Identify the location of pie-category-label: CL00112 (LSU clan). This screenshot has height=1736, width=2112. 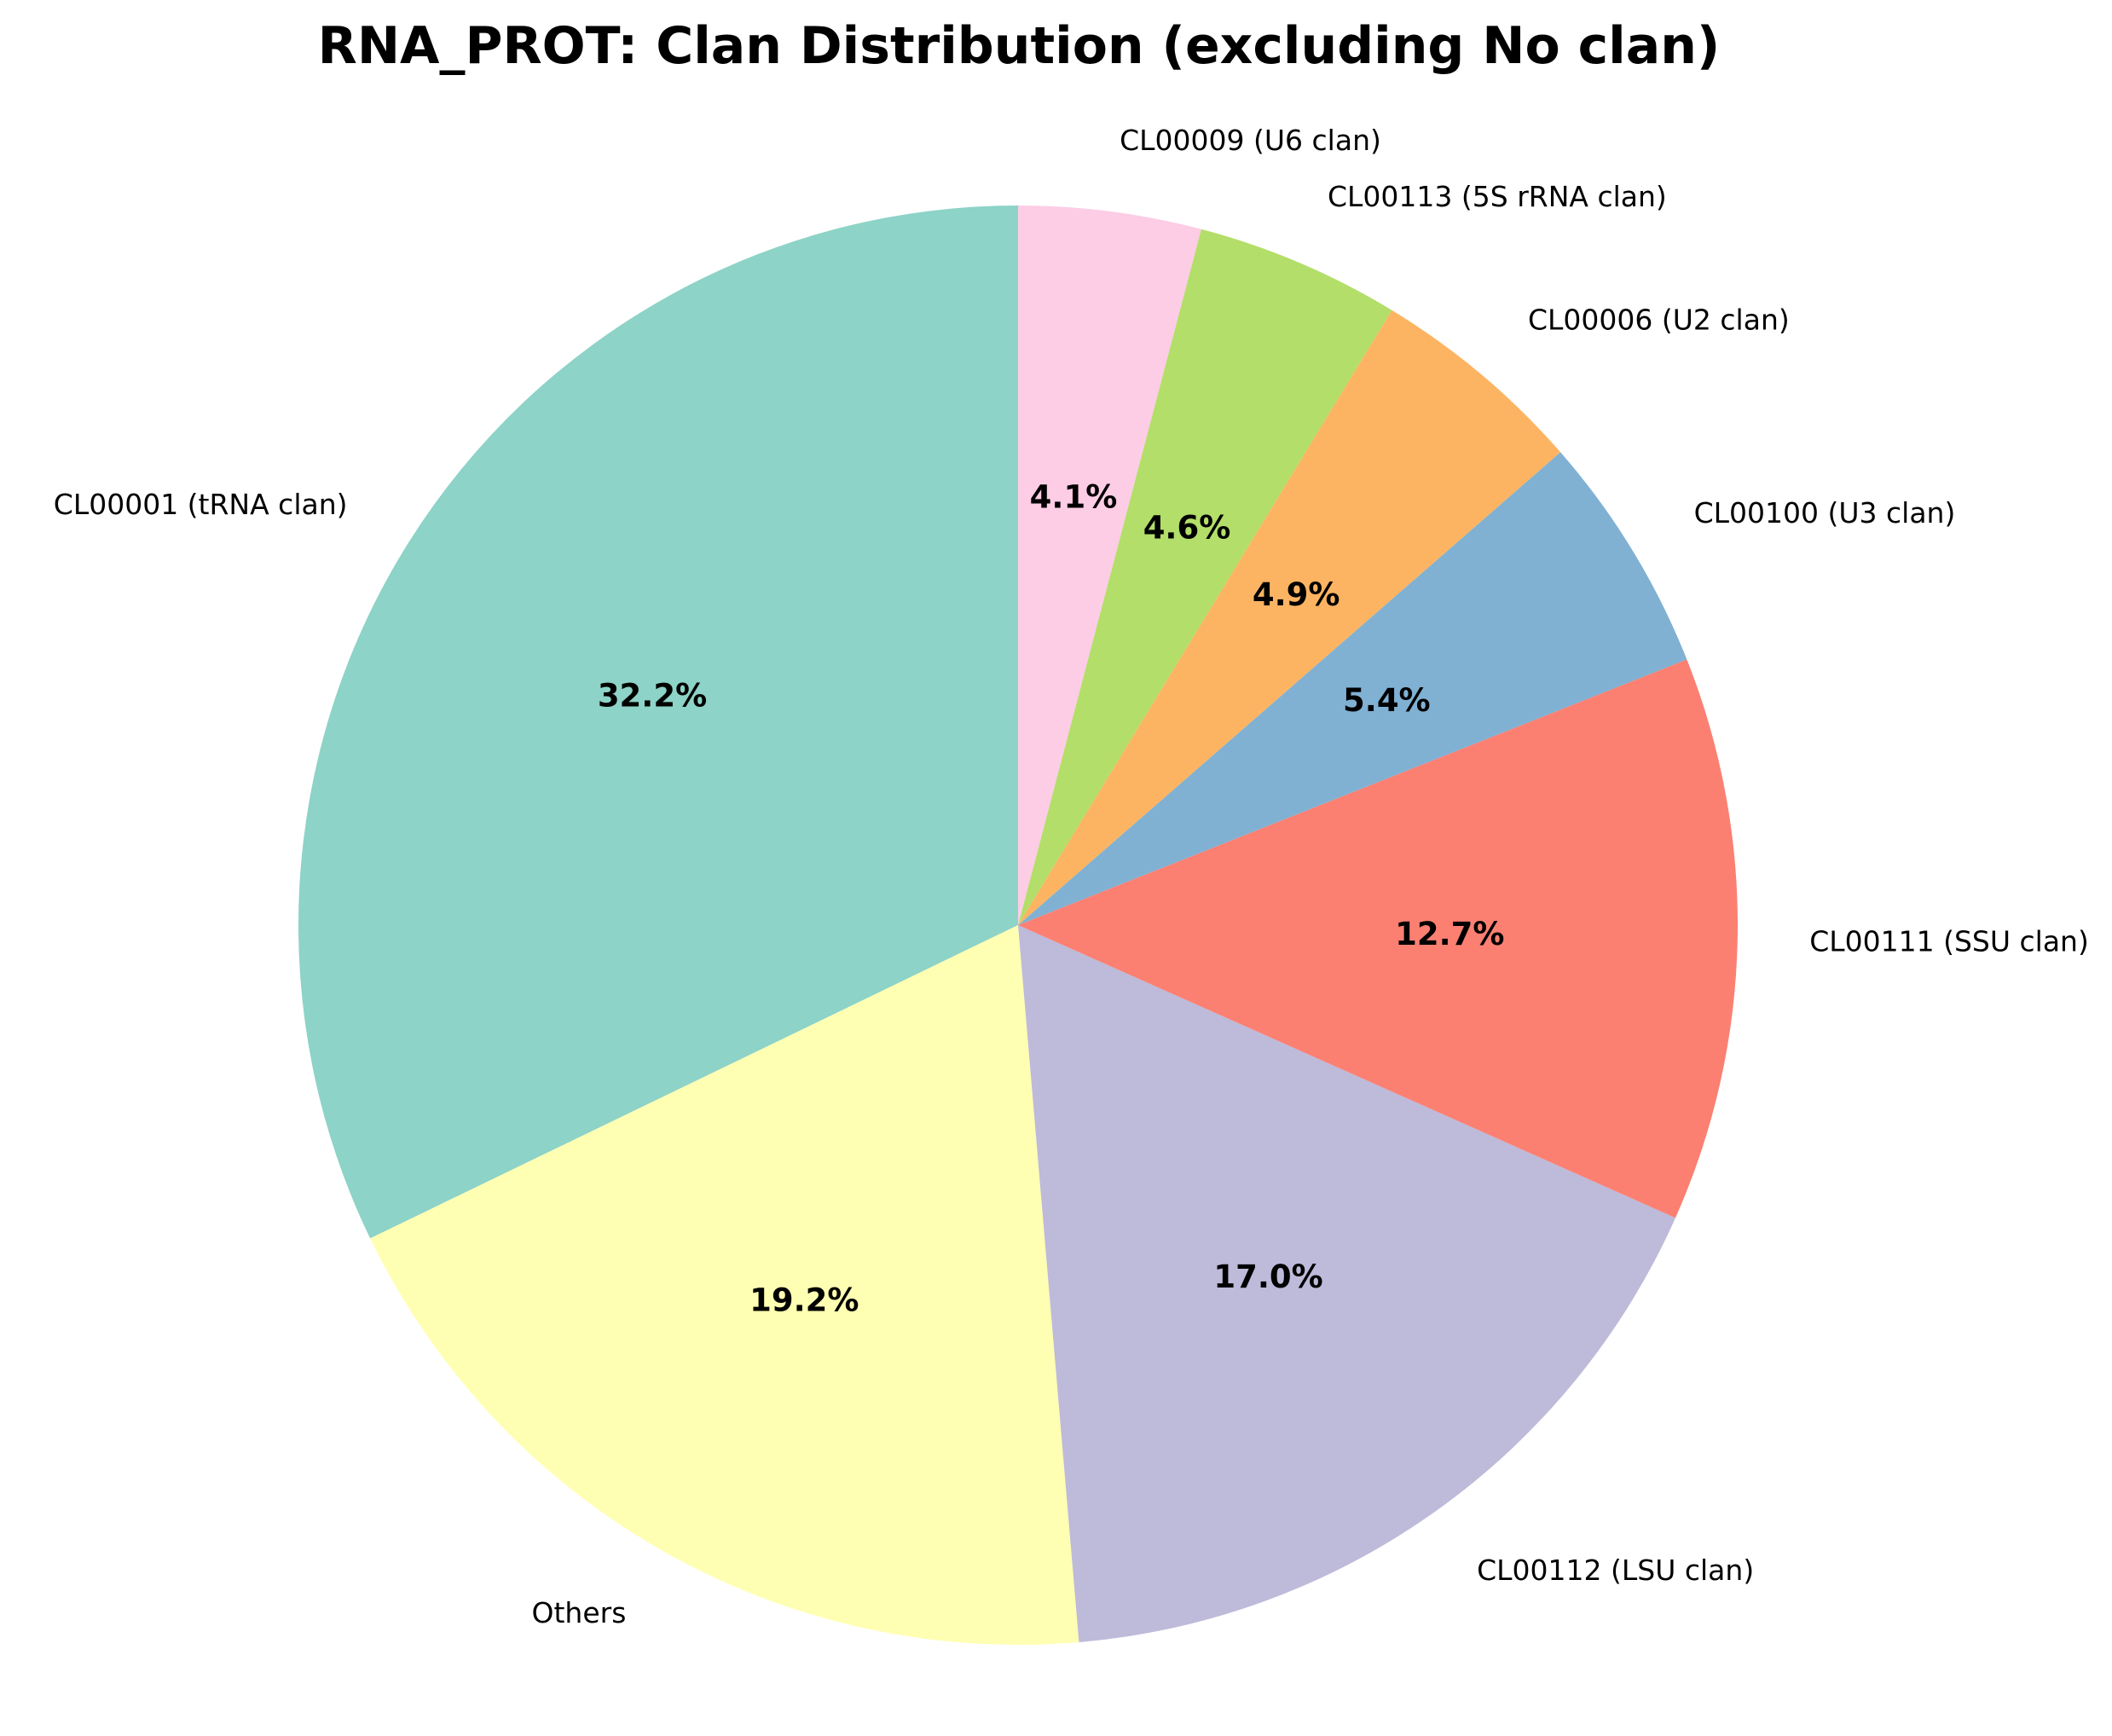
(1615, 1570).